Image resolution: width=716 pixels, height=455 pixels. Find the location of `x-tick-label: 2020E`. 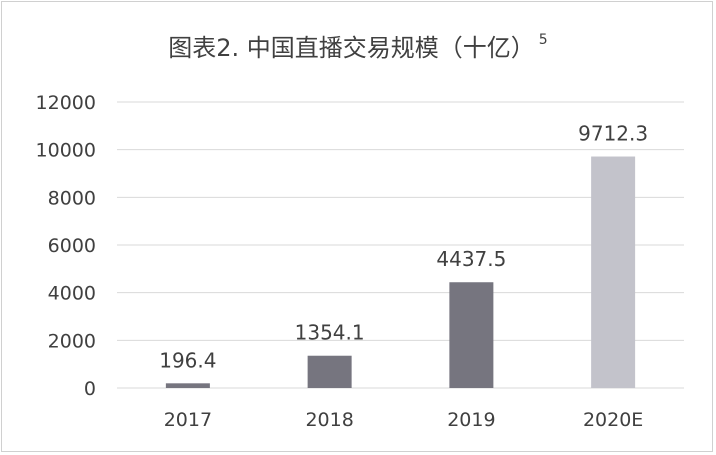

x-tick-label: 2020E is located at coordinates (613, 420).